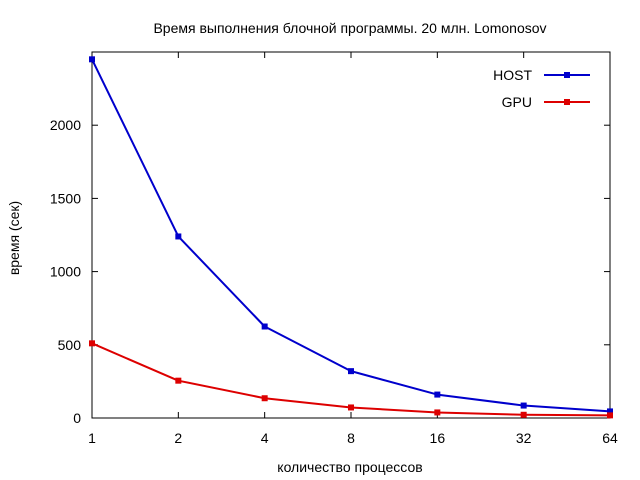 The height and width of the screenshot is (480, 640). I want to click on series-gpu, so click(351, 379).